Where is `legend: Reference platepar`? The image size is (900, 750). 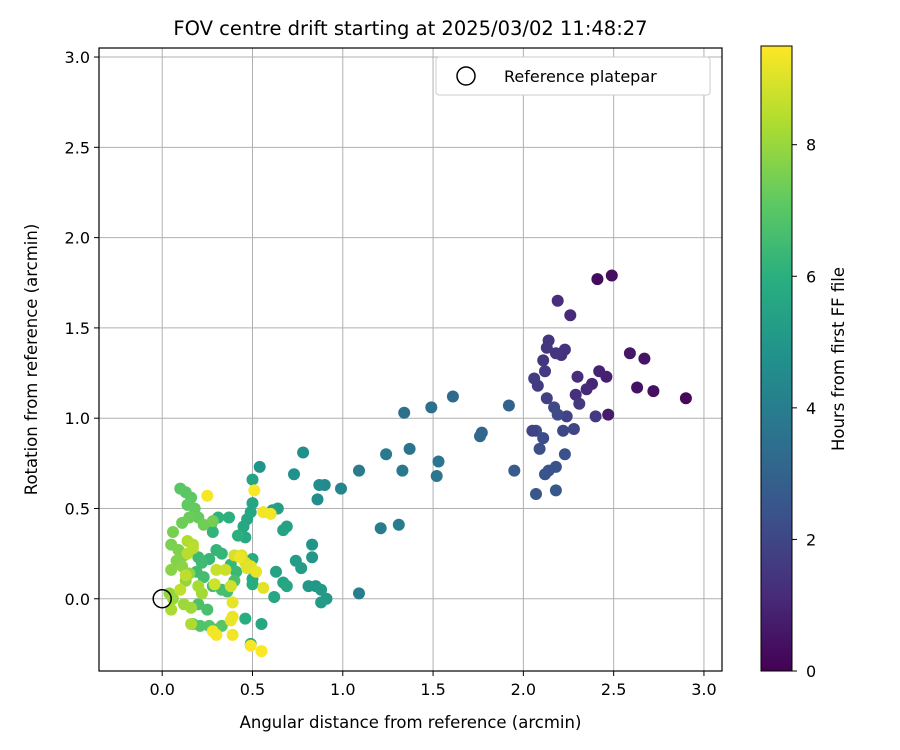 legend: Reference platepar is located at coordinates (573, 76).